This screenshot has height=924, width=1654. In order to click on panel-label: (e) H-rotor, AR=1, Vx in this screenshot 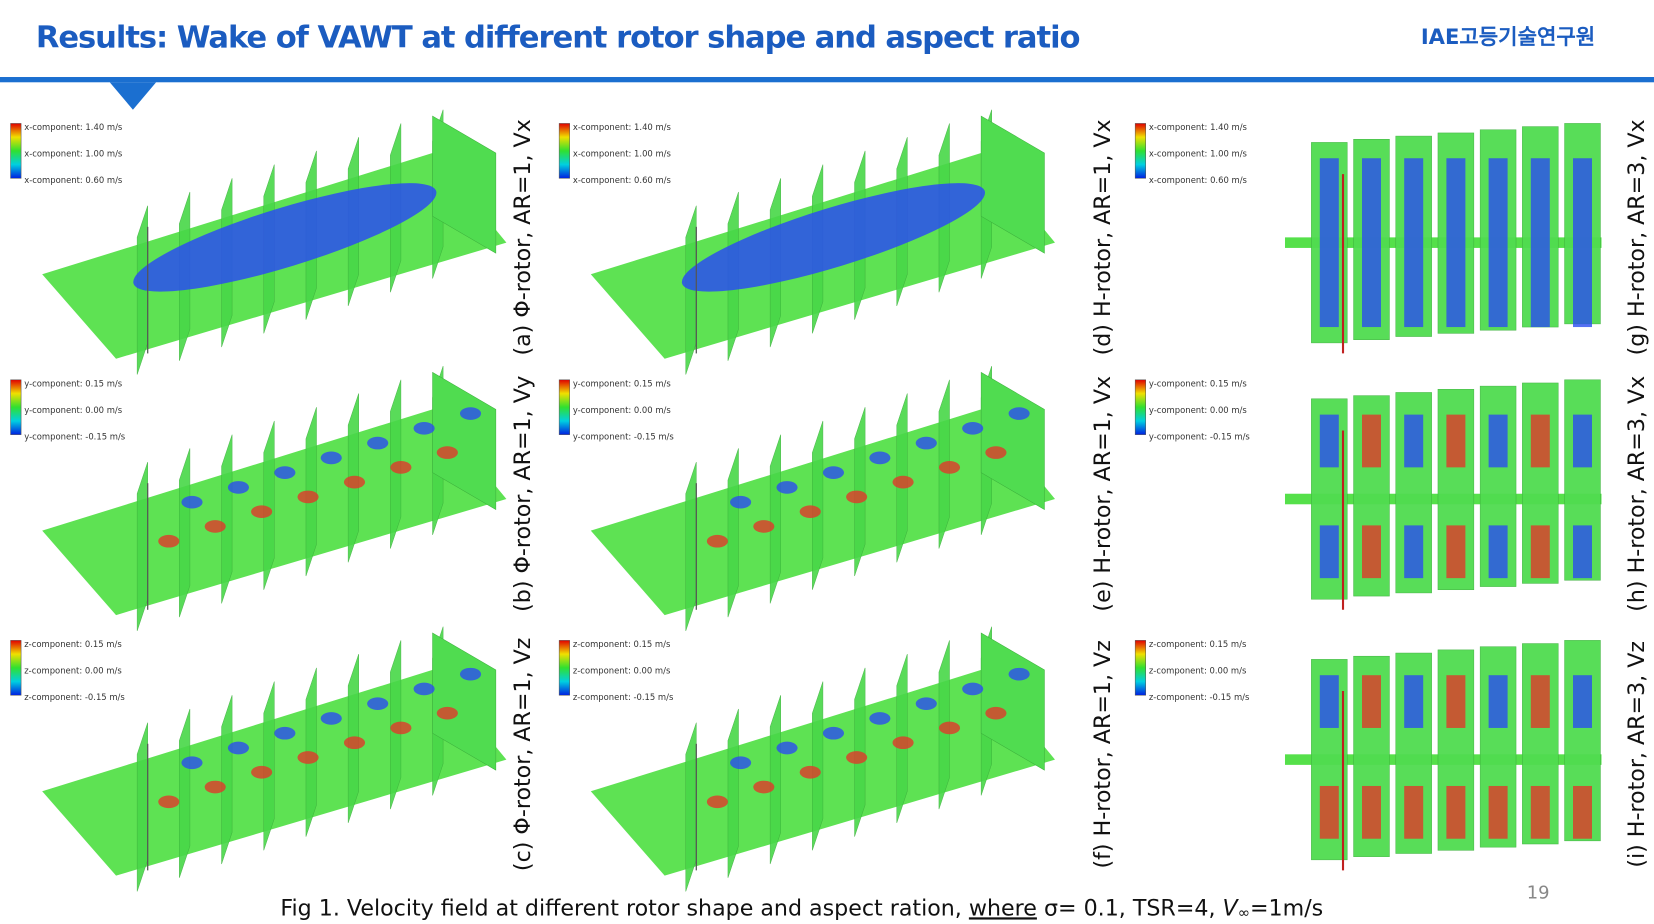, I will do `click(1103, 494)`.